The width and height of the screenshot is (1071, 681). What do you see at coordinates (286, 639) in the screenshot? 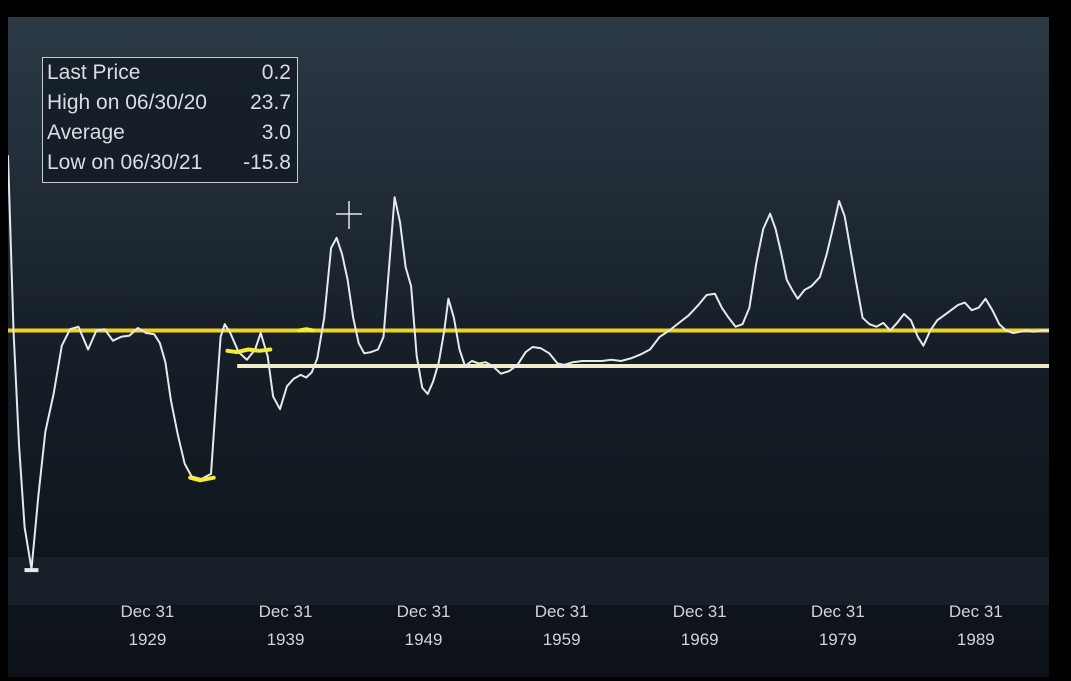
I see `x-tick-label: 1939` at bounding box center [286, 639].